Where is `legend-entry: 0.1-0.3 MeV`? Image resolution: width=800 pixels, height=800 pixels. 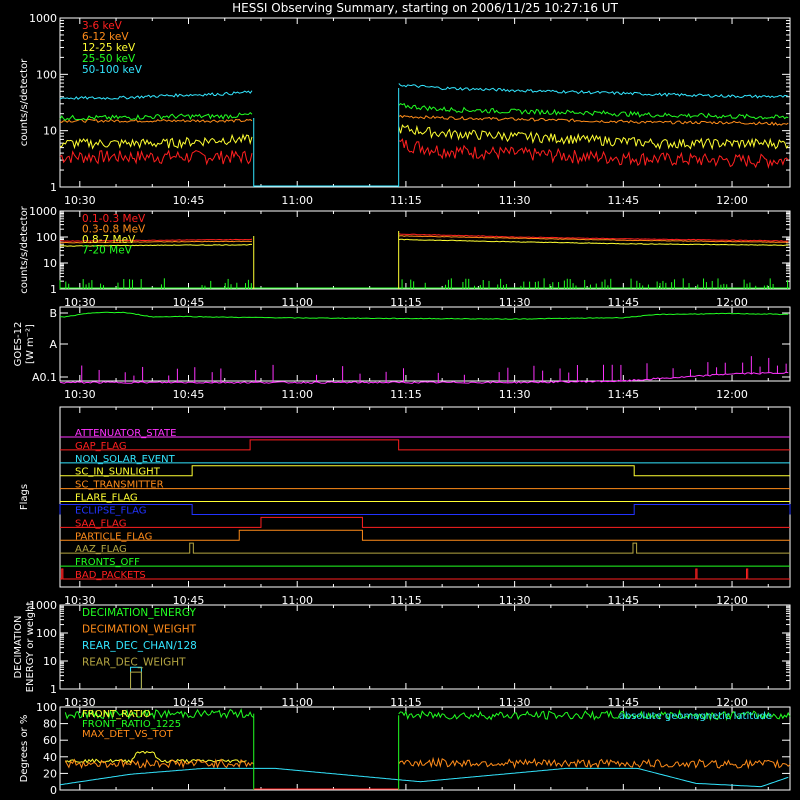
legend-entry: 0.1-0.3 MeV is located at coordinates (114, 219).